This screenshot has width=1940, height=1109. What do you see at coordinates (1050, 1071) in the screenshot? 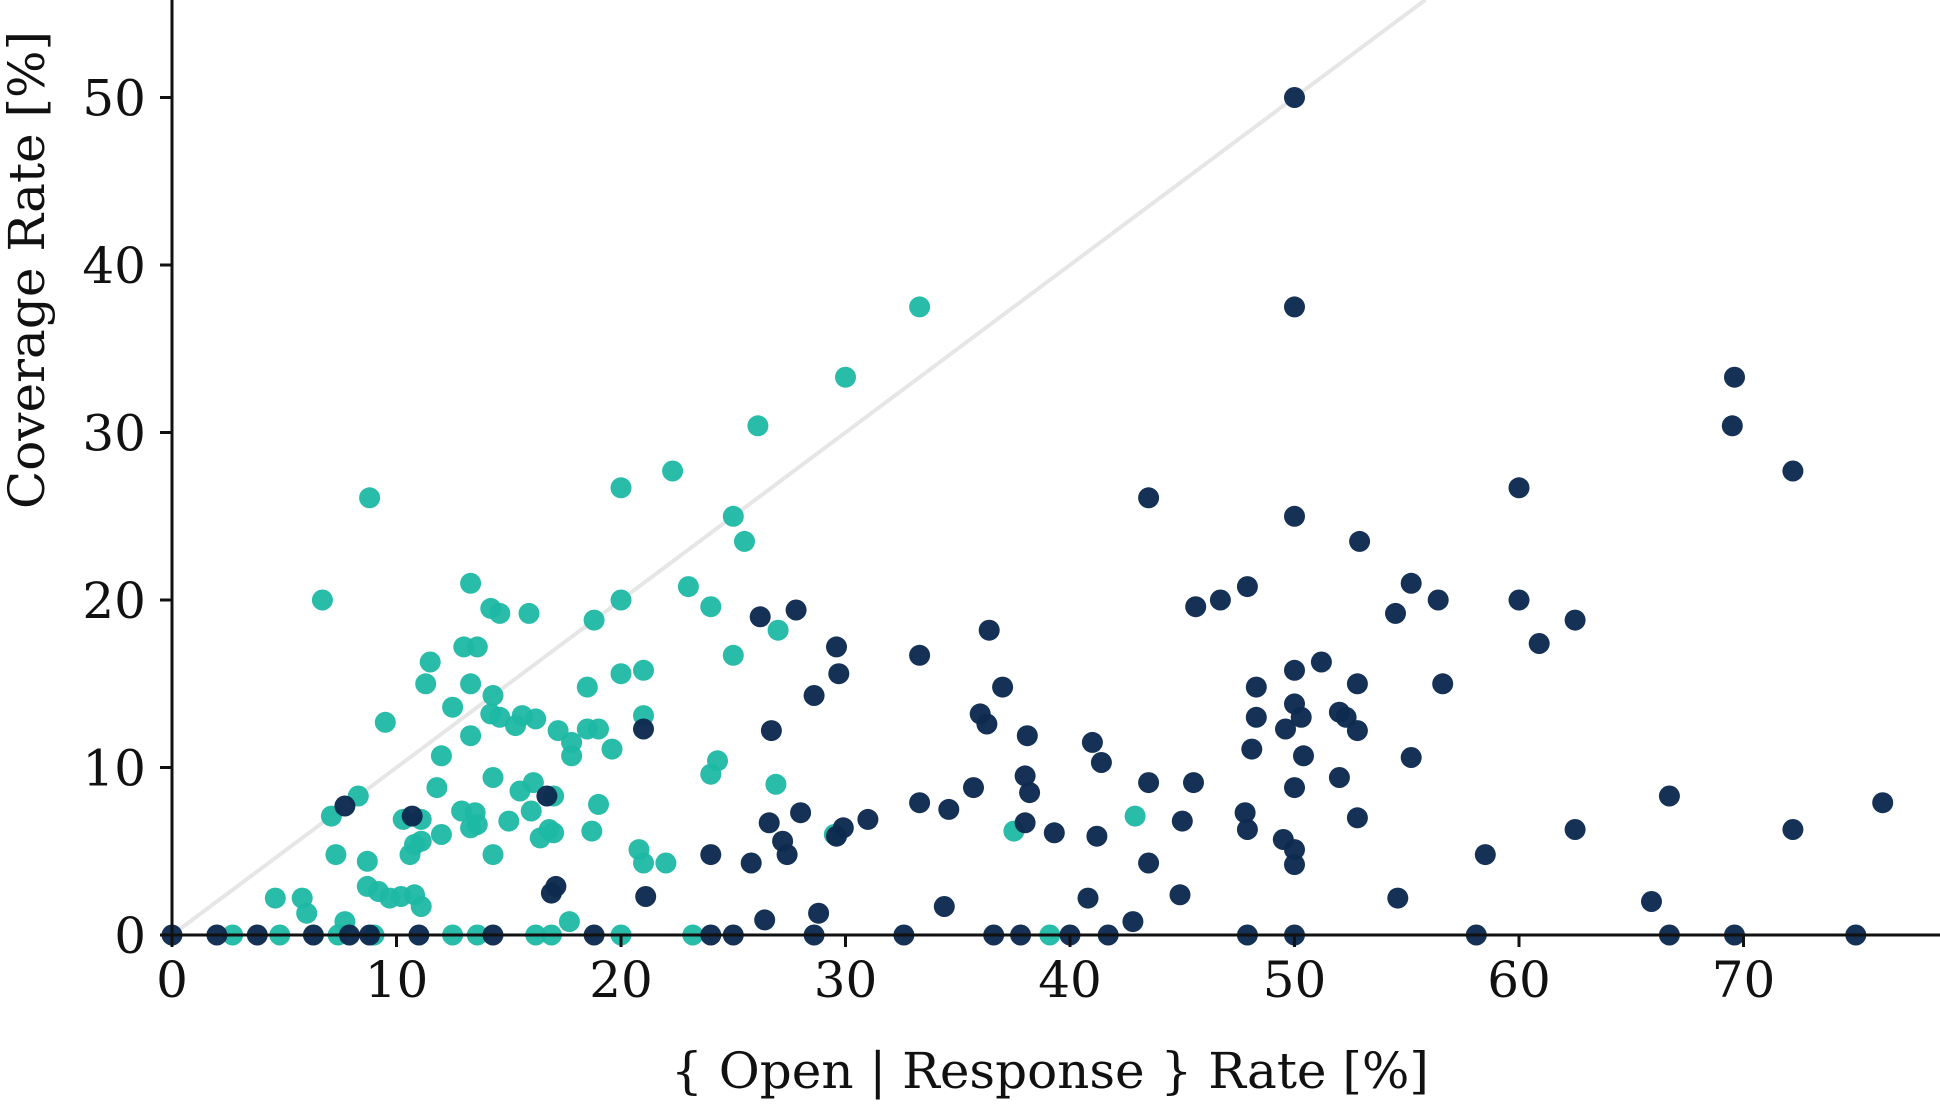
I see `x-axis-title: { Open | Response } Rate [%]` at bounding box center [1050, 1071].